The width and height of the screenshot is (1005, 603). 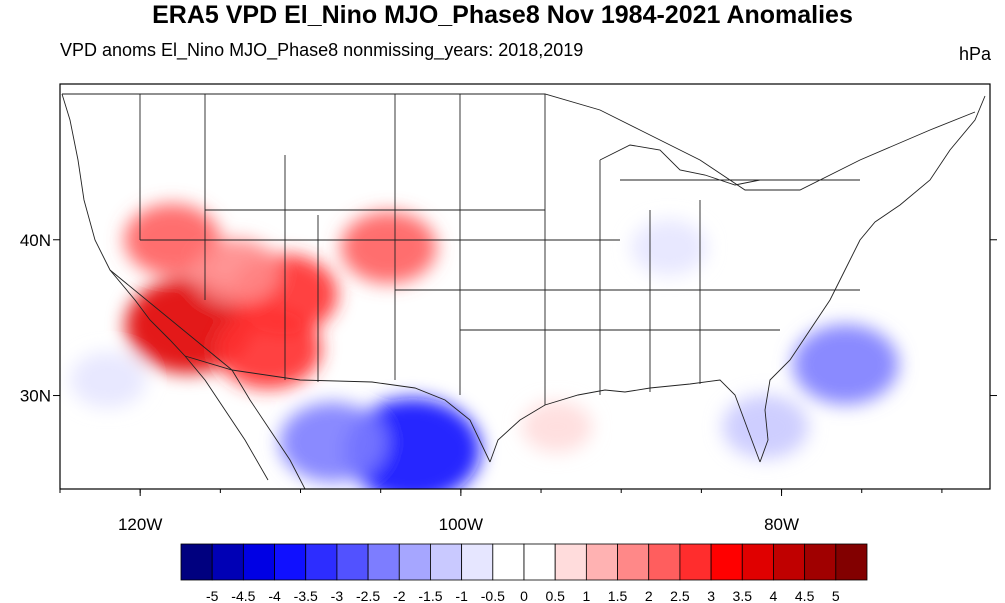 I want to click on great-lakes, so click(x=680, y=165).